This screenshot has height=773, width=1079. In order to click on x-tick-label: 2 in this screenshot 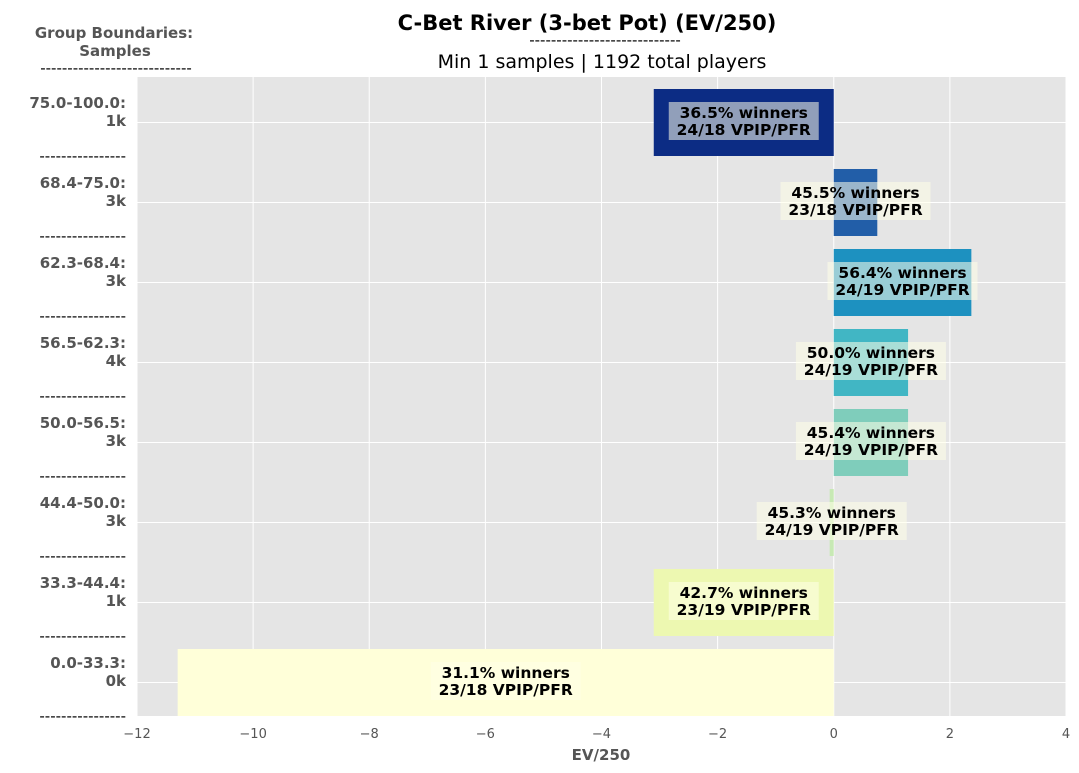, I will do `click(950, 734)`.